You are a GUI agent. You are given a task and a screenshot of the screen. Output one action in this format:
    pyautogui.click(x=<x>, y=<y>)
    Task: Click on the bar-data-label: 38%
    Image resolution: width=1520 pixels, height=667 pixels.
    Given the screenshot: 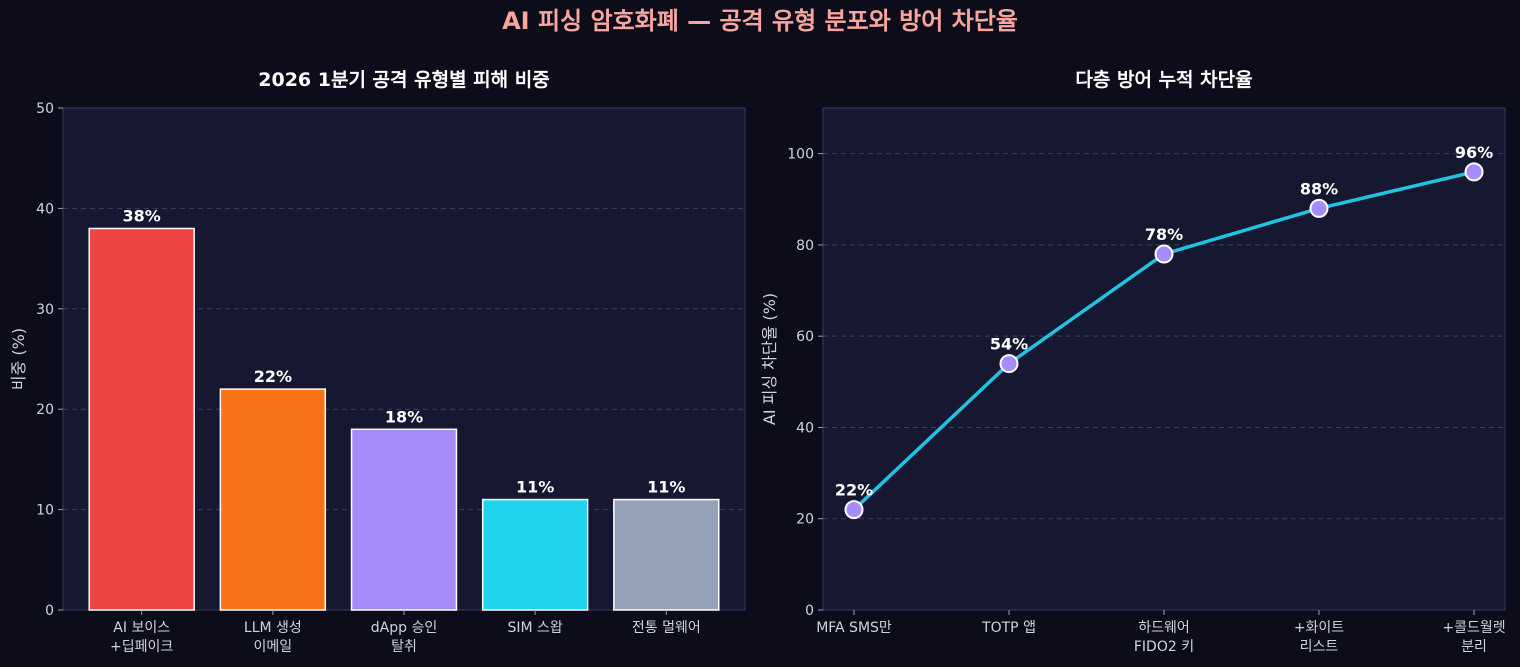 What is the action you would take?
    pyautogui.click(x=142, y=215)
    